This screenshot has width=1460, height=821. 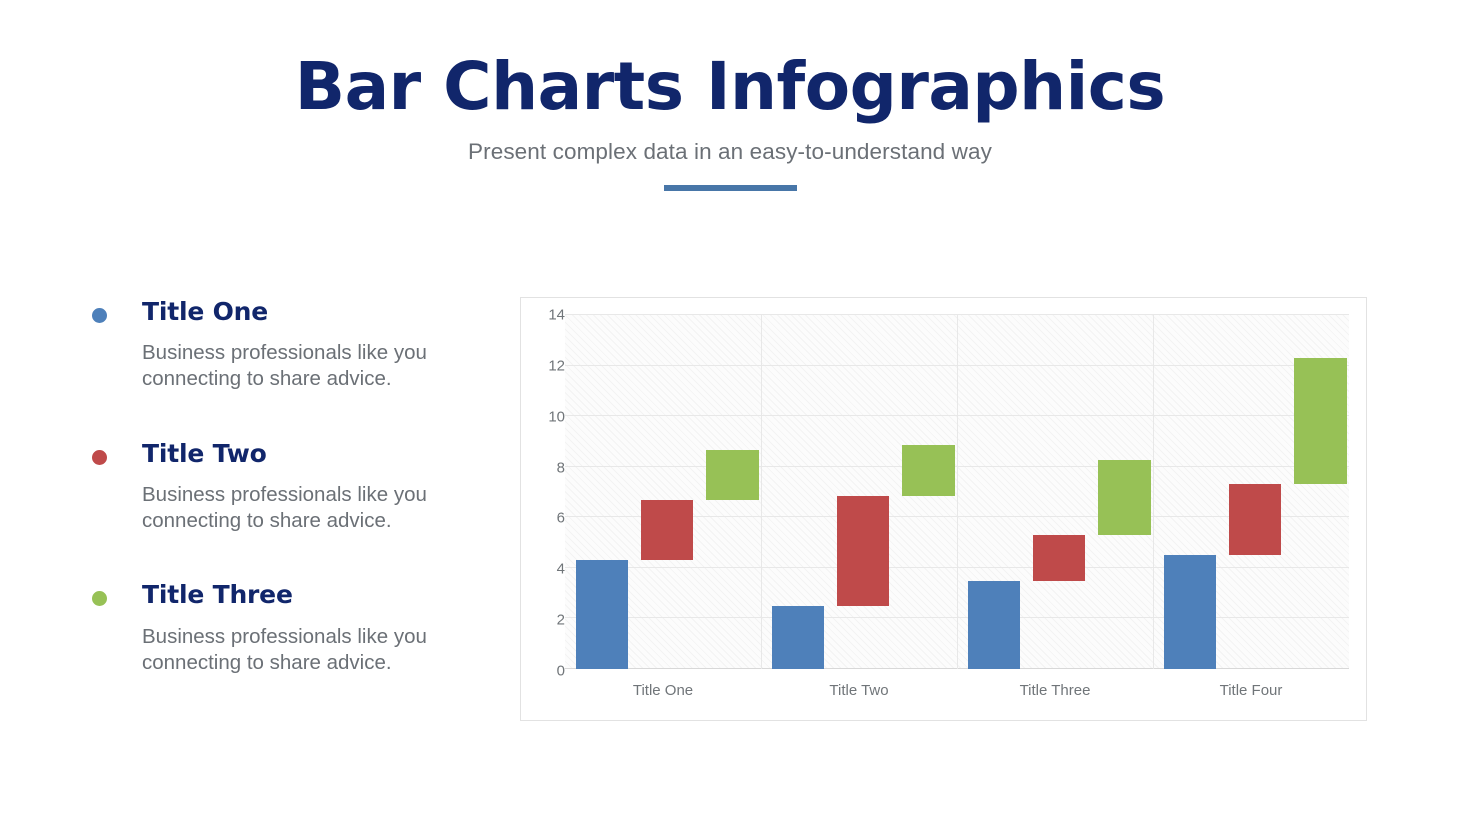 What do you see at coordinates (560, 518) in the screenshot?
I see `y-axis-tick-label: 6` at bounding box center [560, 518].